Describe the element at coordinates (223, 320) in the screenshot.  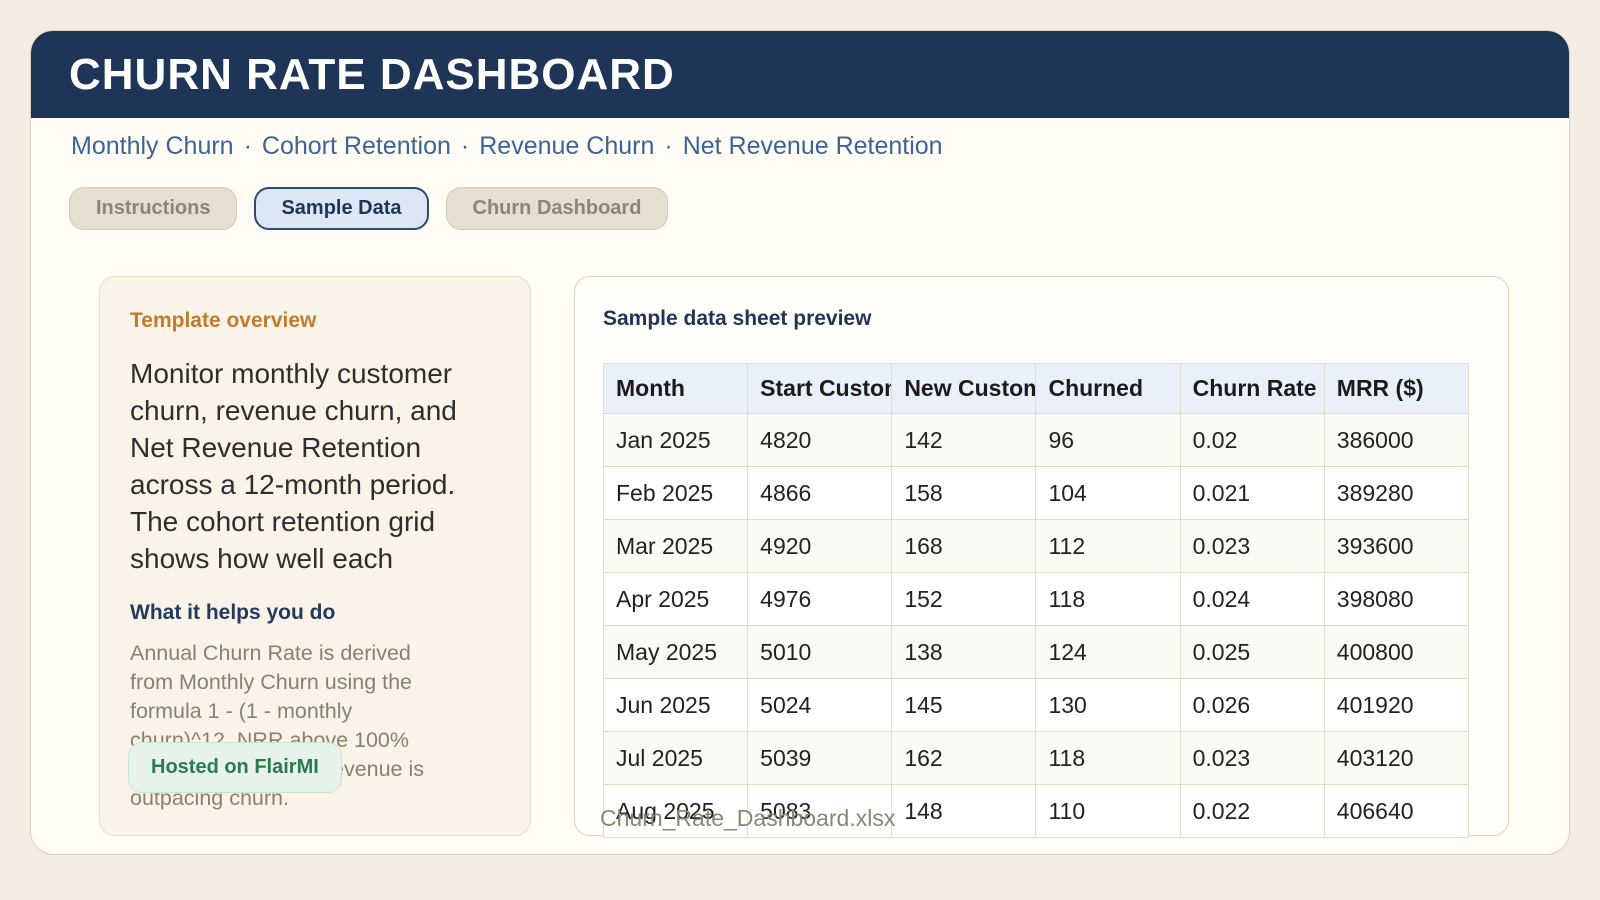
I see `overview-heading: Template overview` at that location.